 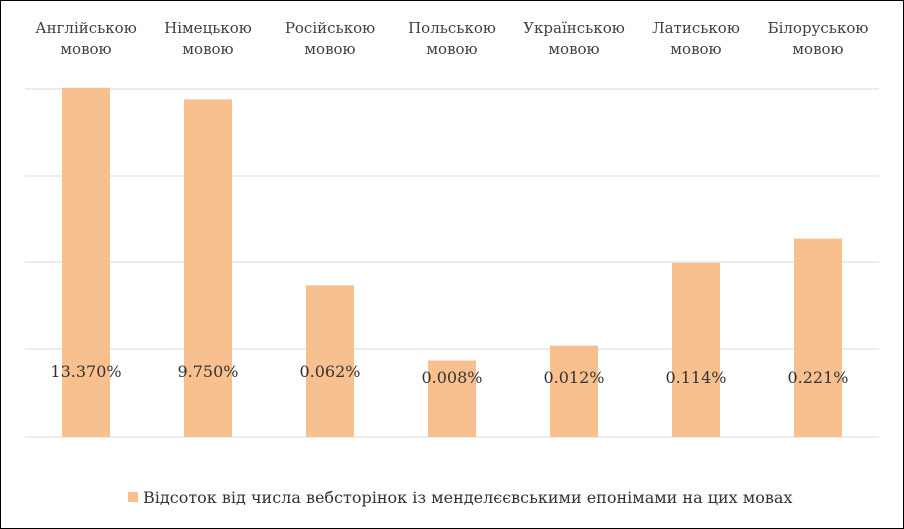 I want to click on data-label: 0.008%, so click(x=451, y=377).